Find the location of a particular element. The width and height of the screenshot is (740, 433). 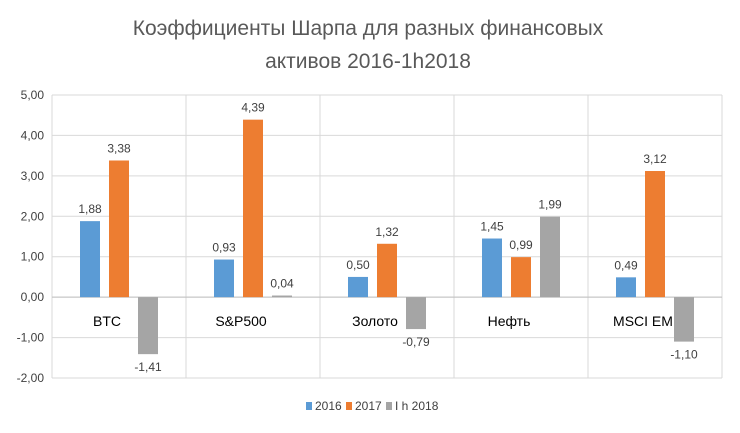

data-label: 0,04 is located at coordinates (282, 284).